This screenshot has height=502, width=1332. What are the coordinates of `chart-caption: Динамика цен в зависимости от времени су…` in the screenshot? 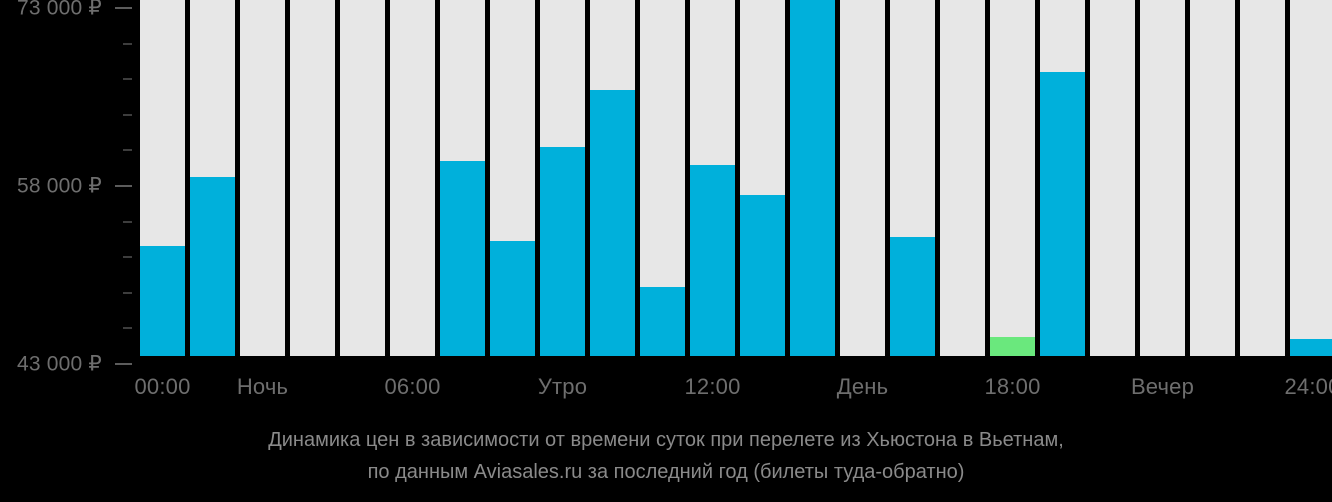 It's located at (666, 456).